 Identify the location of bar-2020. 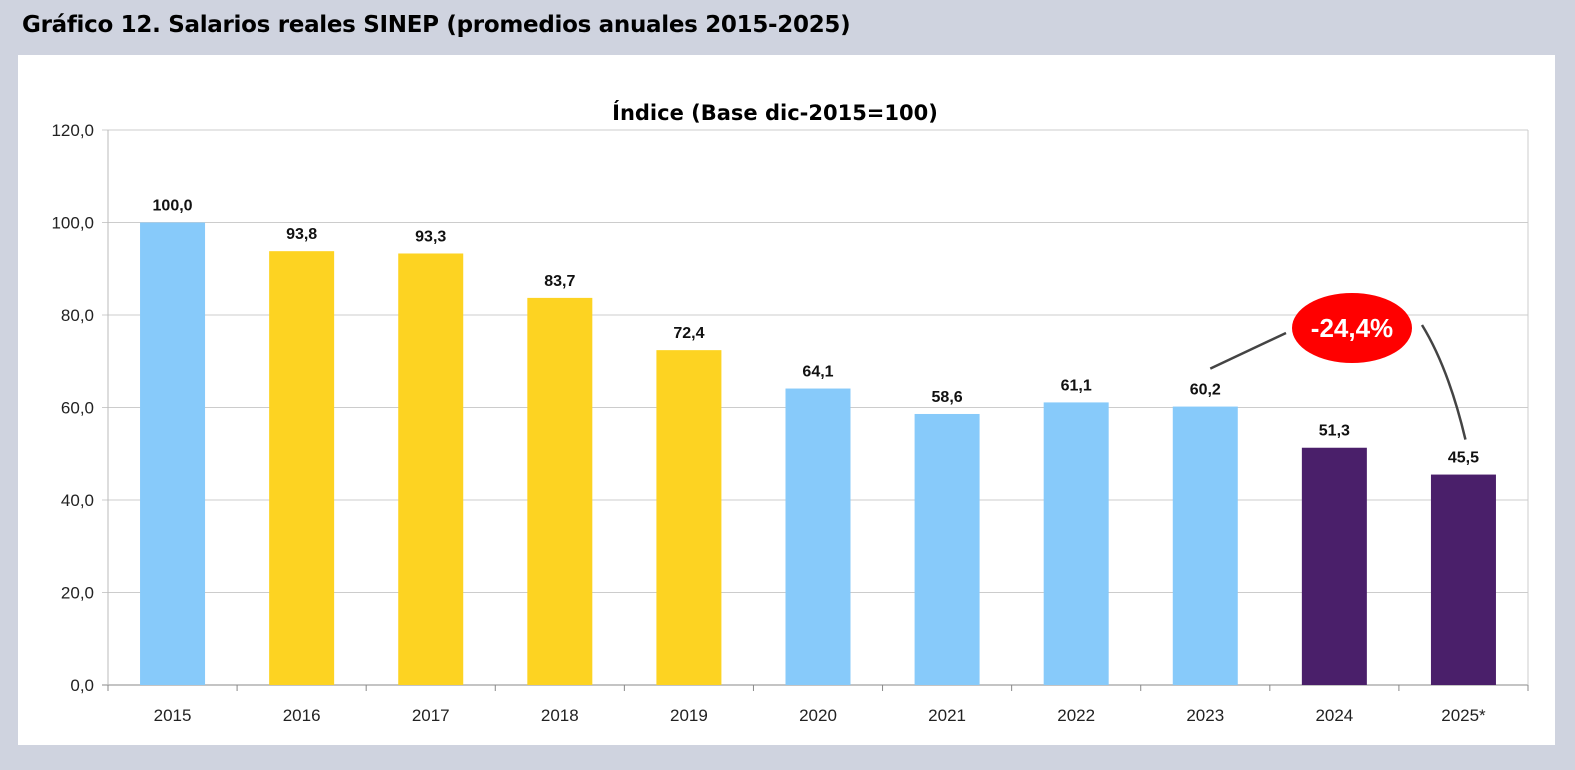
(818, 536).